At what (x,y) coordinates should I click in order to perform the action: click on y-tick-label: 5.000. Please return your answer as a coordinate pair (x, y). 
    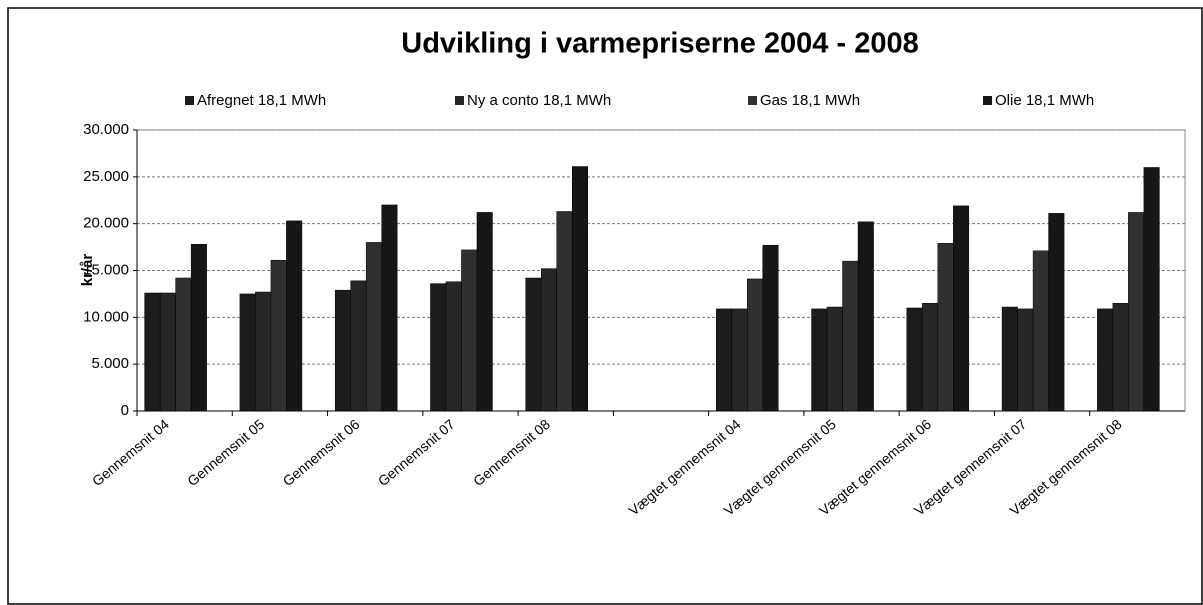
    Looking at the image, I should click on (110, 363).